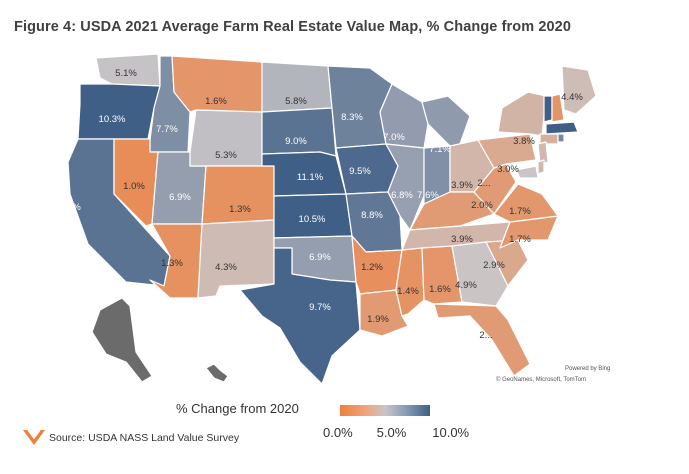  What do you see at coordinates (527, 172) in the screenshot?
I see `state-md` at bounding box center [527, 172].